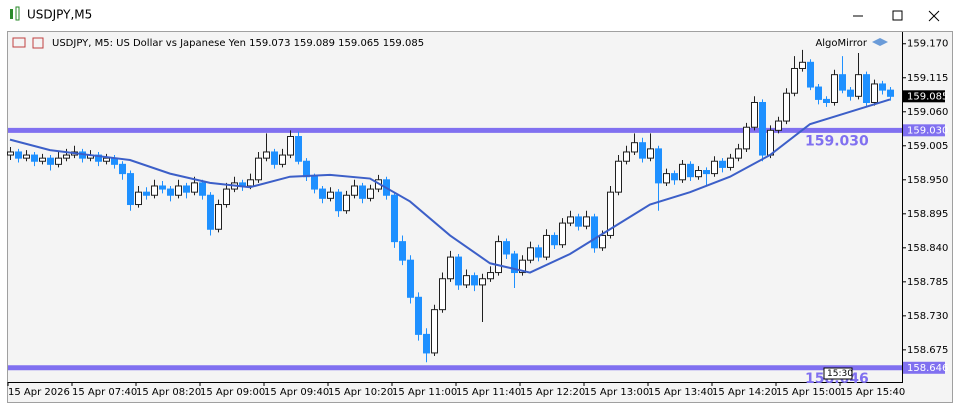 The width and height of the screenshot is (961, 410). Describe the element at coordinates (104, 392) in the screenshot. I see `x-tick-label: 15 Apr 07:40` at that location.